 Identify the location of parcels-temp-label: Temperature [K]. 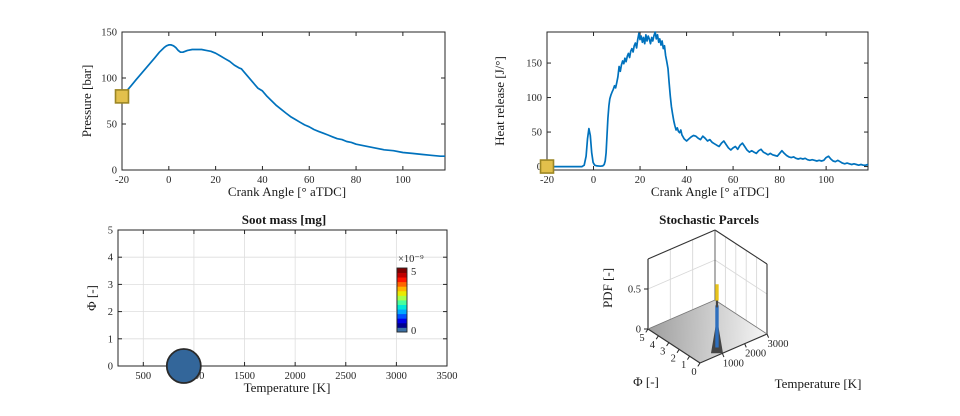
(818, 383).